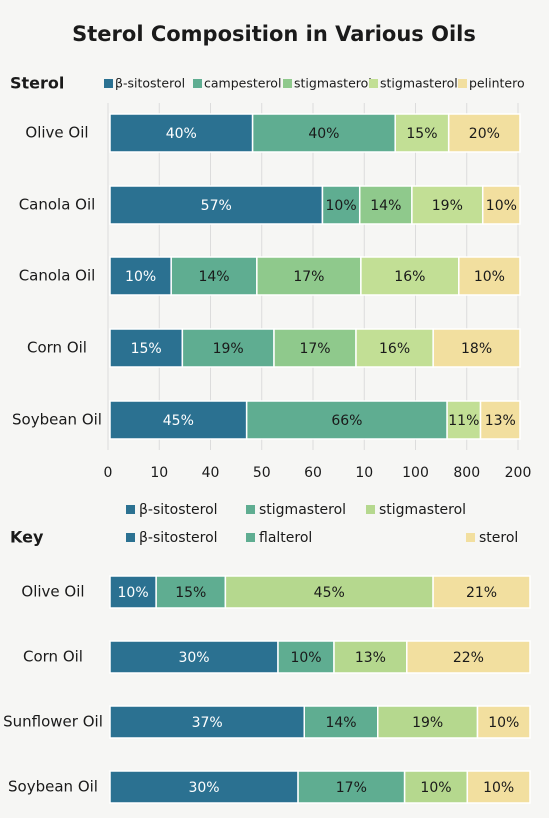  I want to click on value-label: 40%, so click(181, 134).